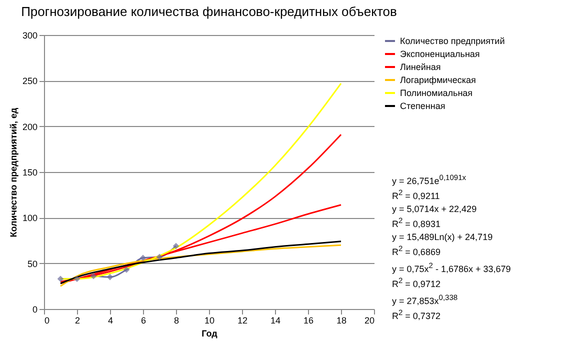 This screenshot has height=357, width=573. I want to click on y-tick-label: 200, so click(30, 127).